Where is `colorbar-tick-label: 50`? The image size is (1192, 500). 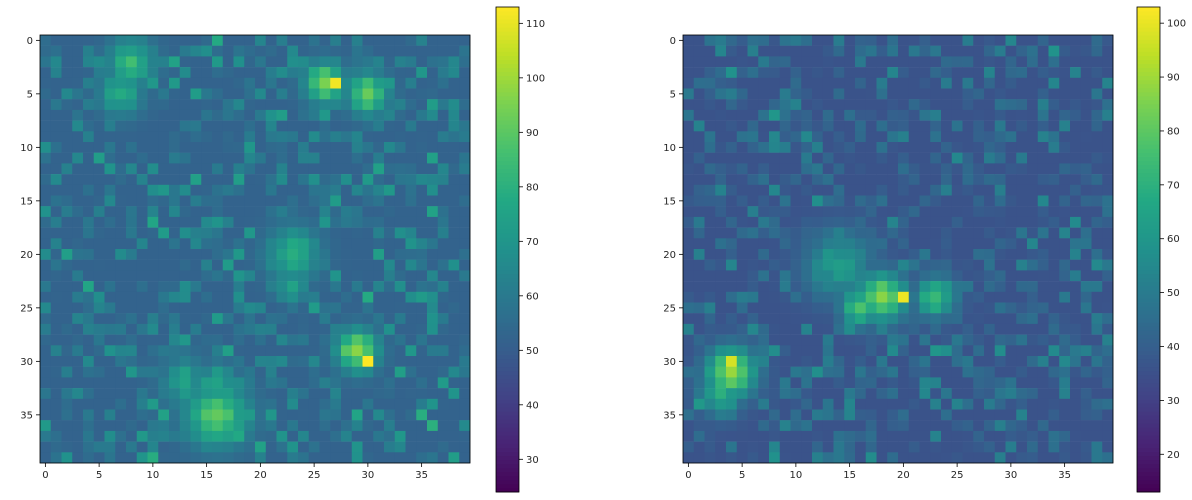
colorbar-tick-label: 50 is located at coordinates (1173, 293).